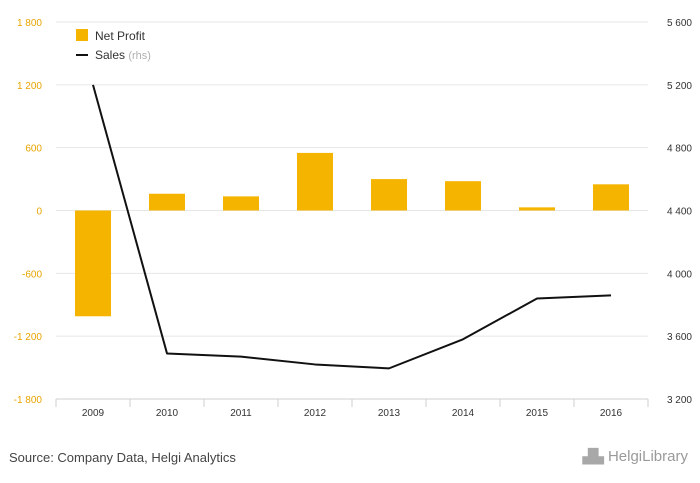  What do you see at coordinates (463, 413) in the screenshot?
I see `x-tick-label: 2014` at bounding box center [463, 413].